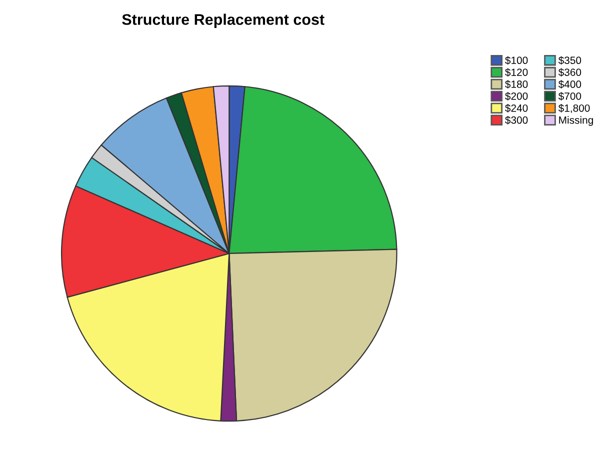 The height and width of the screenshot is (463, 603). Describe the element at coordinates (570, 60) in the screenshot. I see `legend-label: $350` at that location.